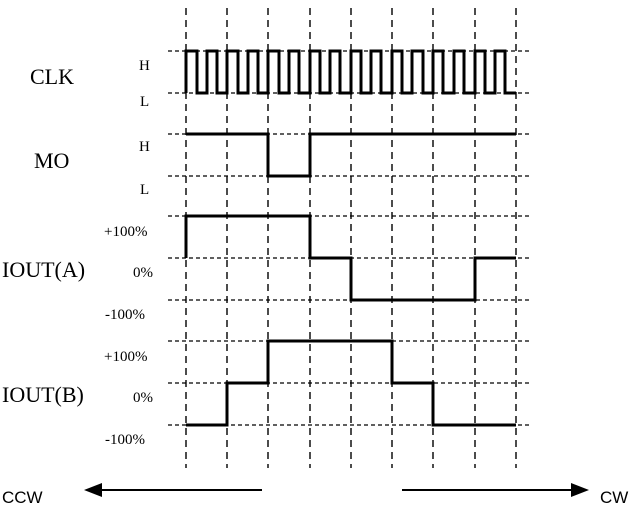 The image size is (637, 511). I want to click on ioutb-zero-label: 0%, so click(143, 398).